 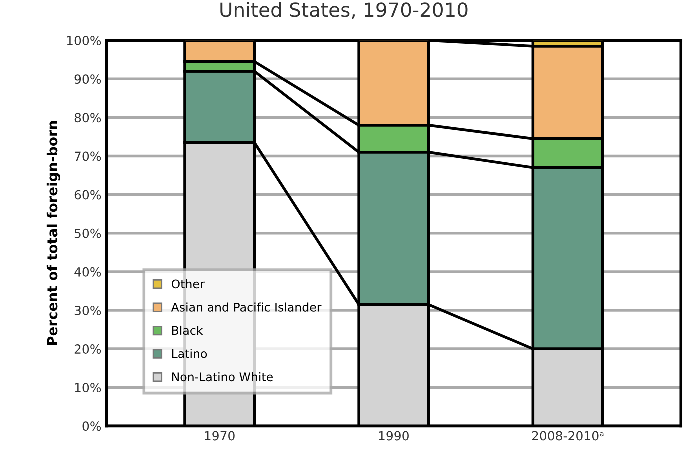 What do you see at coordinates (88, 349) in the screenshot?
I see `y-tick-label: 20%` at bounding box center [88, 349].